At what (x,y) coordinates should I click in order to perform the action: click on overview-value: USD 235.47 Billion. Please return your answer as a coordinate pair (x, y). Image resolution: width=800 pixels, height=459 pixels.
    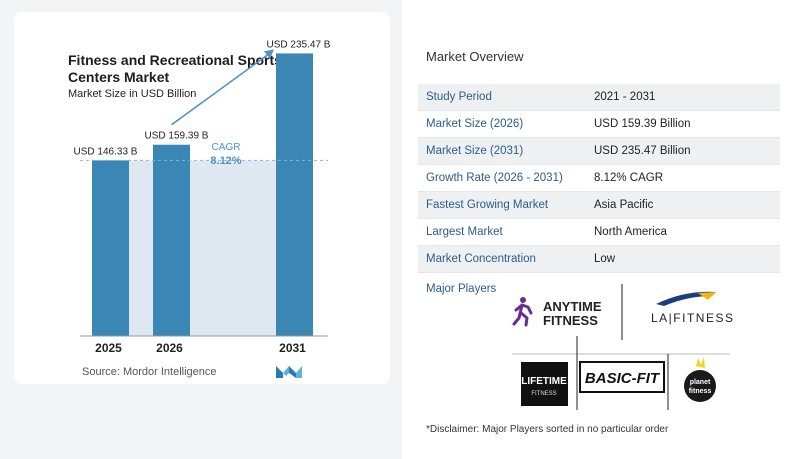
    Looking at the image, I should click on (642, 151).